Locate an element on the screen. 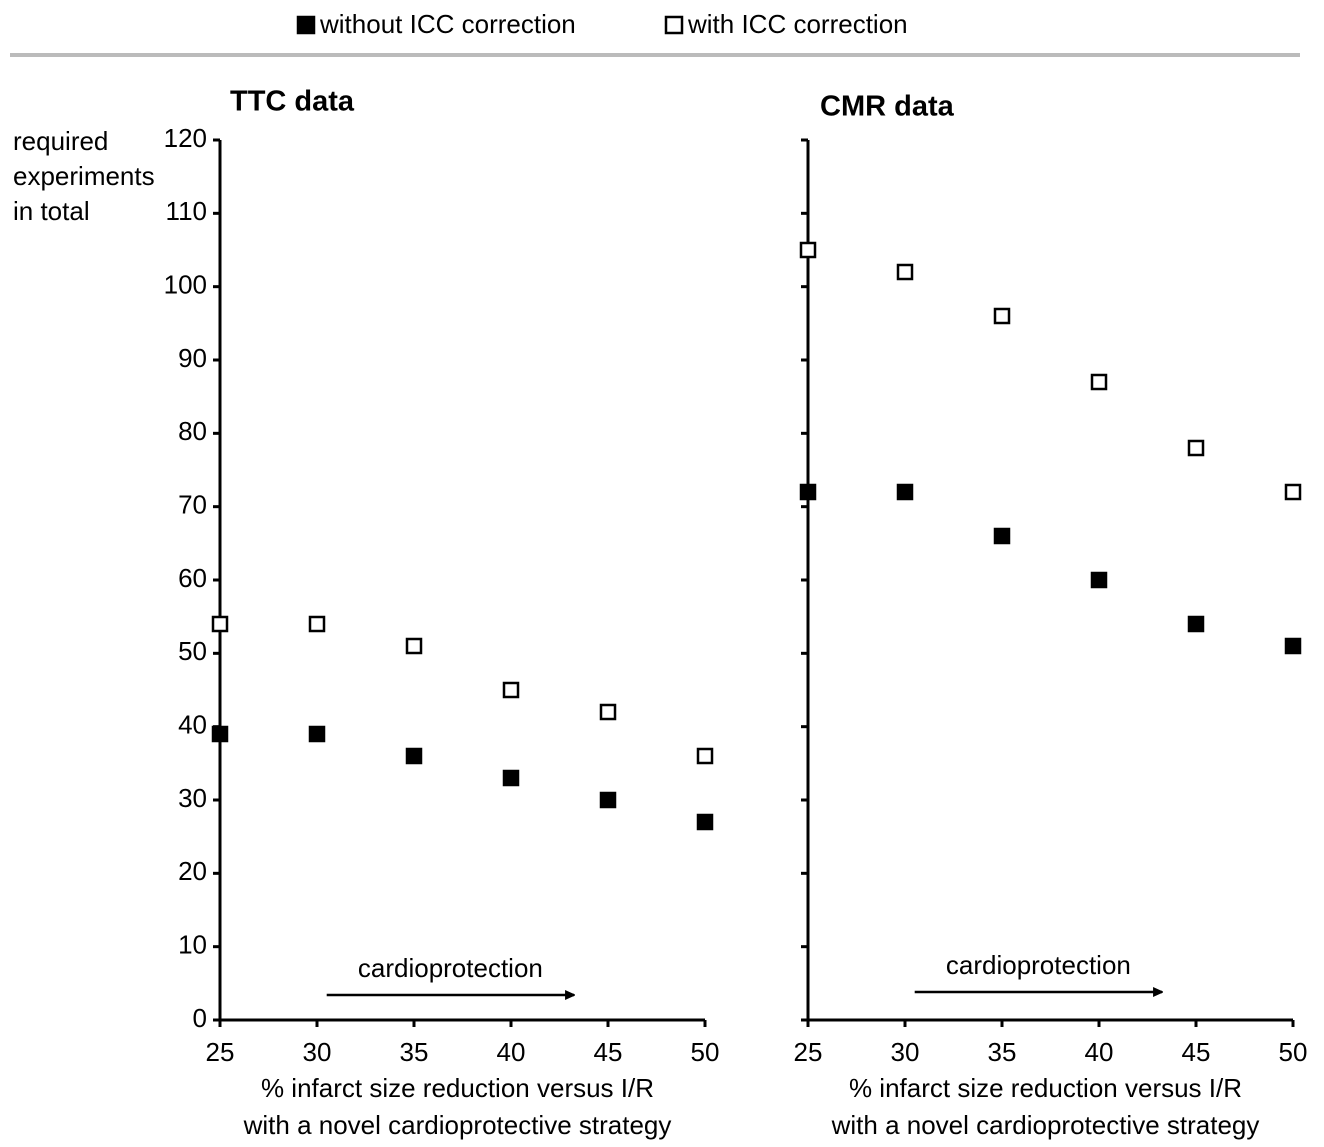  y-tick-label: 90 is located at coordinates (192, 358).